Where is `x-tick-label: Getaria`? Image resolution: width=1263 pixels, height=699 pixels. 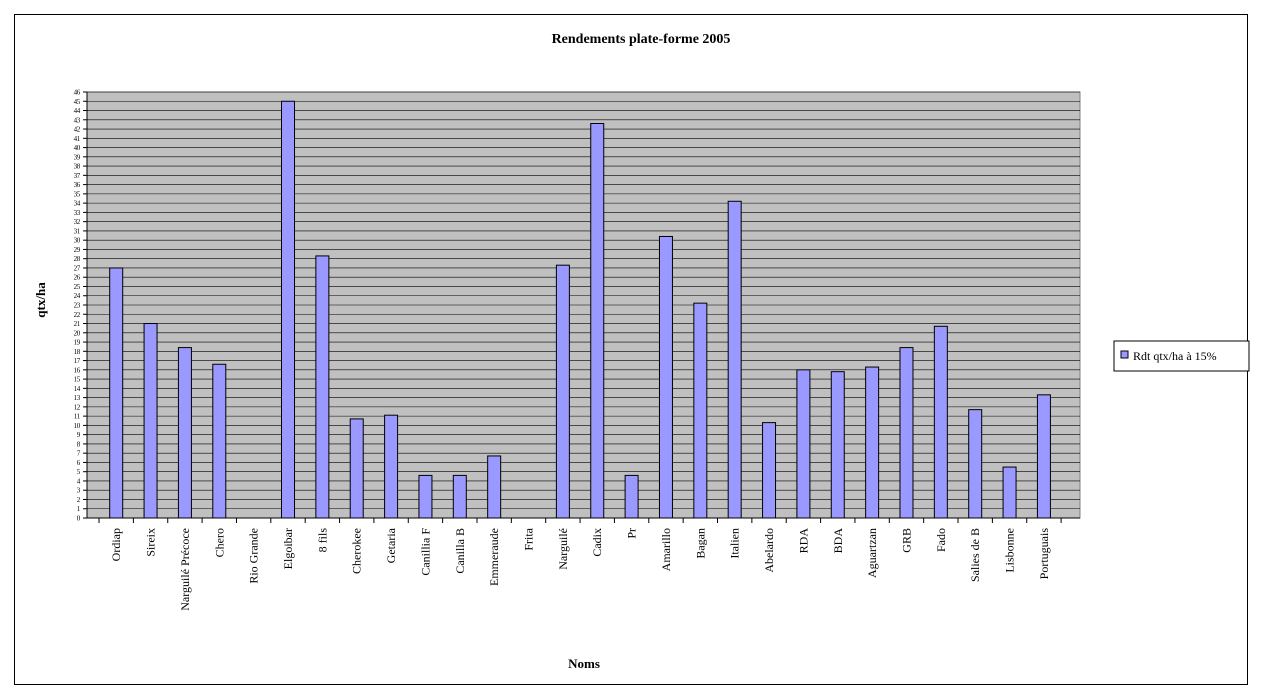 x-tick-label: Getaria is located at coordinates (391, 545).